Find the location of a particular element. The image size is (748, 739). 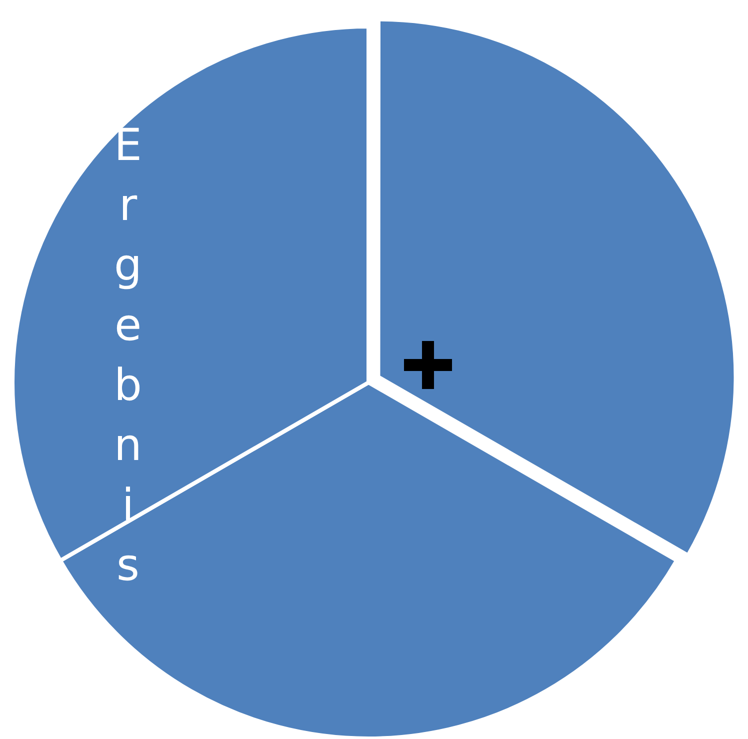

text: Ergebnis is located at coordinates (128, 356).